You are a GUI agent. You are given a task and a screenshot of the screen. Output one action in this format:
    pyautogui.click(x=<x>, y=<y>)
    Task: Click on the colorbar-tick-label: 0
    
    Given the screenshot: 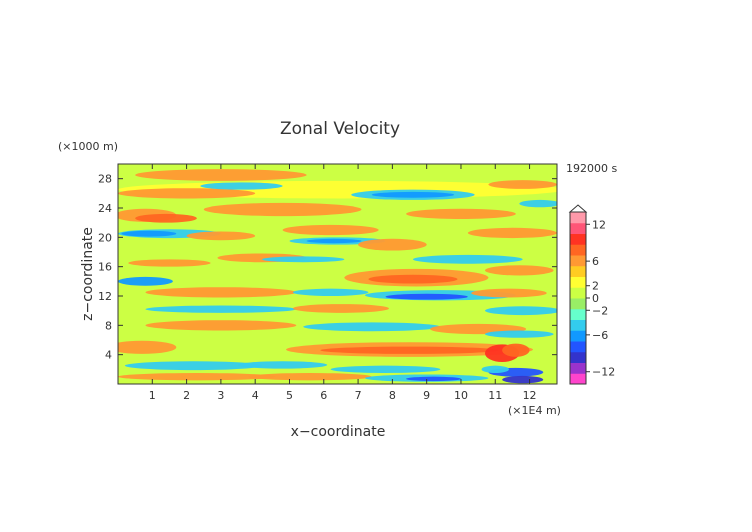 What is the action you would take?
    pyautogui.click(x=595, y=298)
    